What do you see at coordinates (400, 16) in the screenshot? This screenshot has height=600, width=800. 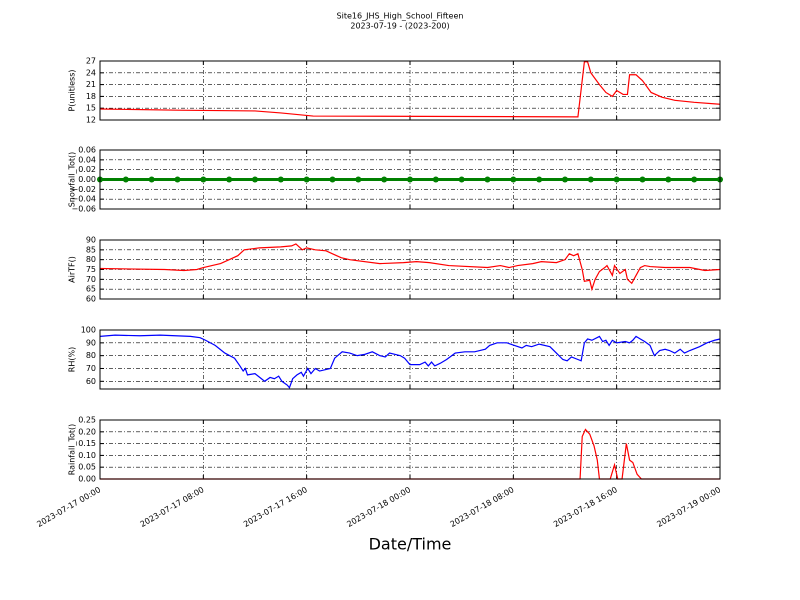 I see `chart-title: Site16_JHS_High_School_Fifteen` at bounding box center [400, 16].